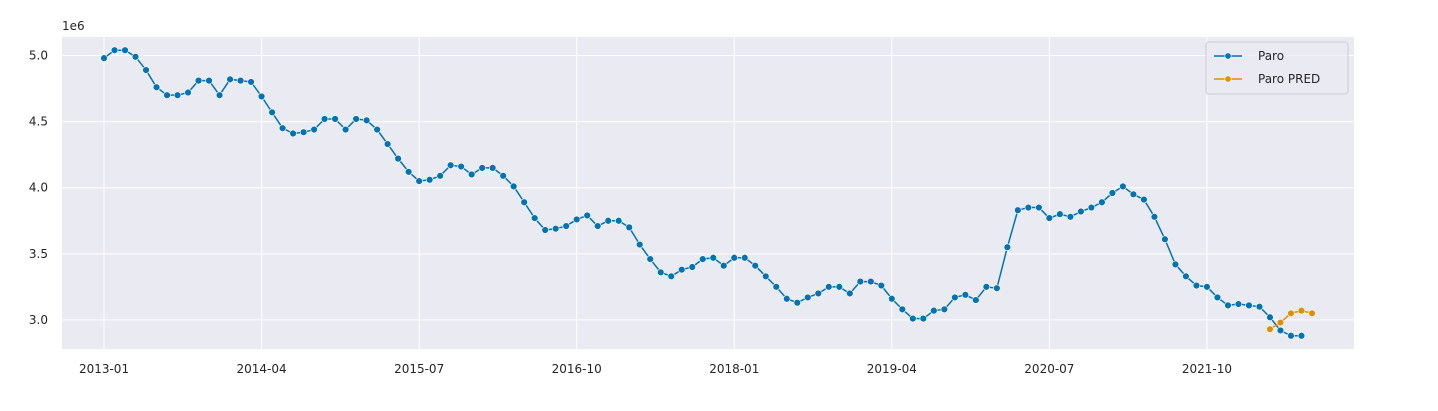 The width and height of the screenshot is (1438, 411). What do you see at coordinates (577, 369) in the screenshot?
I see `x-tick-label: 2016-10` at bounding box center [577, 369].